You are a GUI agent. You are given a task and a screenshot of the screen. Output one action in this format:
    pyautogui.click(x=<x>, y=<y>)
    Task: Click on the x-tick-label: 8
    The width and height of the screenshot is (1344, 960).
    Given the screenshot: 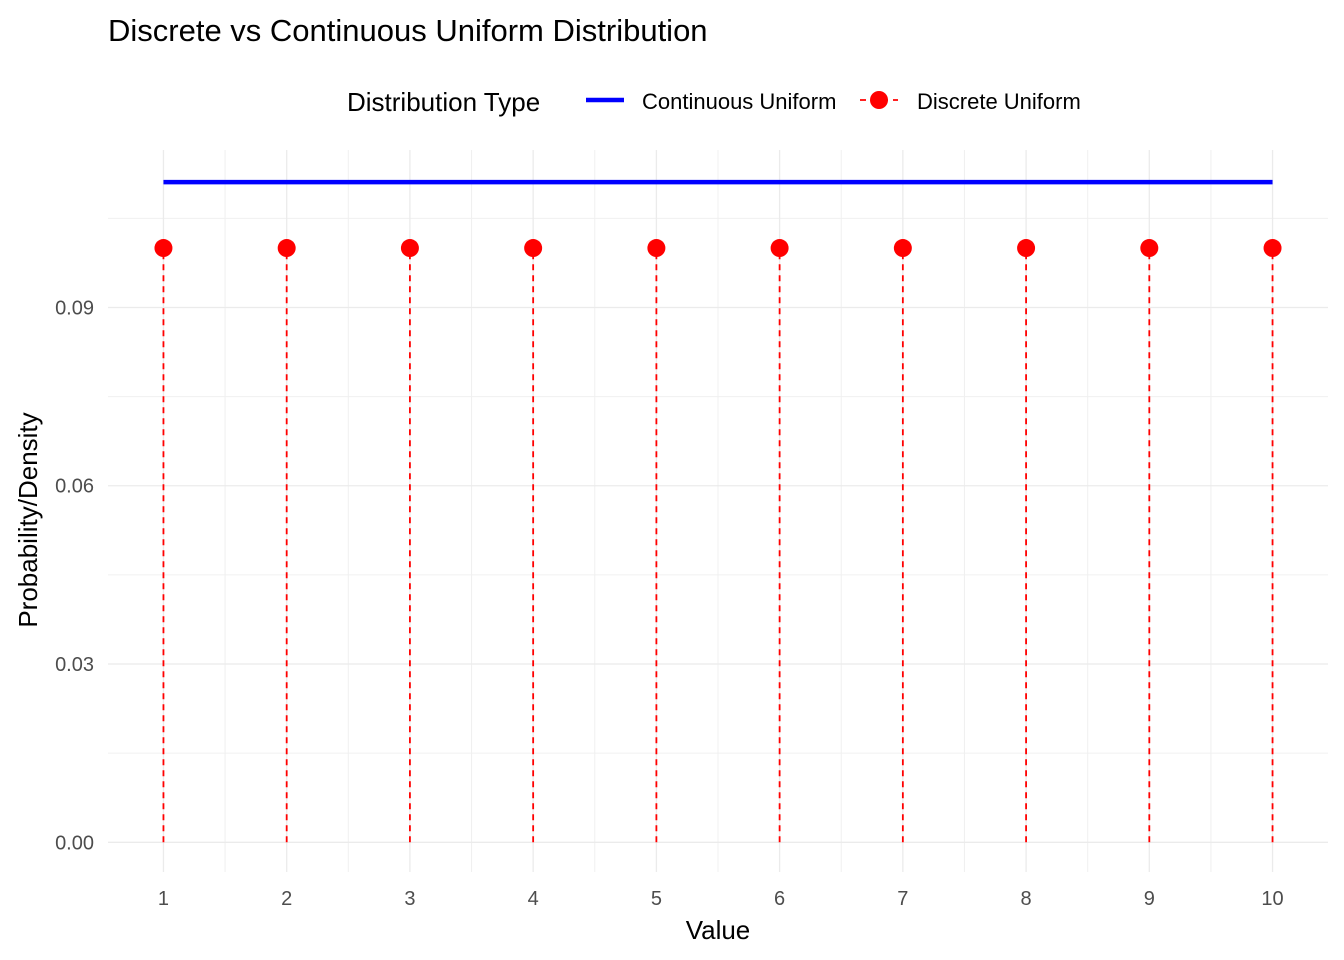 What is the action you would take?
    pyautogui.click(x=1026, y=899)
    